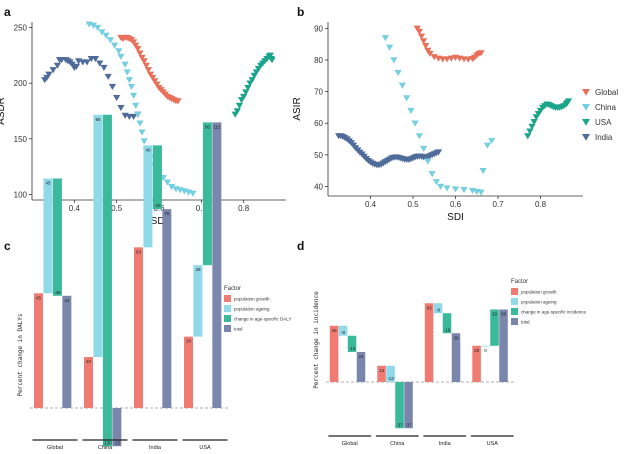  I want to click on bar-value-label: 78, so click(167, 213).